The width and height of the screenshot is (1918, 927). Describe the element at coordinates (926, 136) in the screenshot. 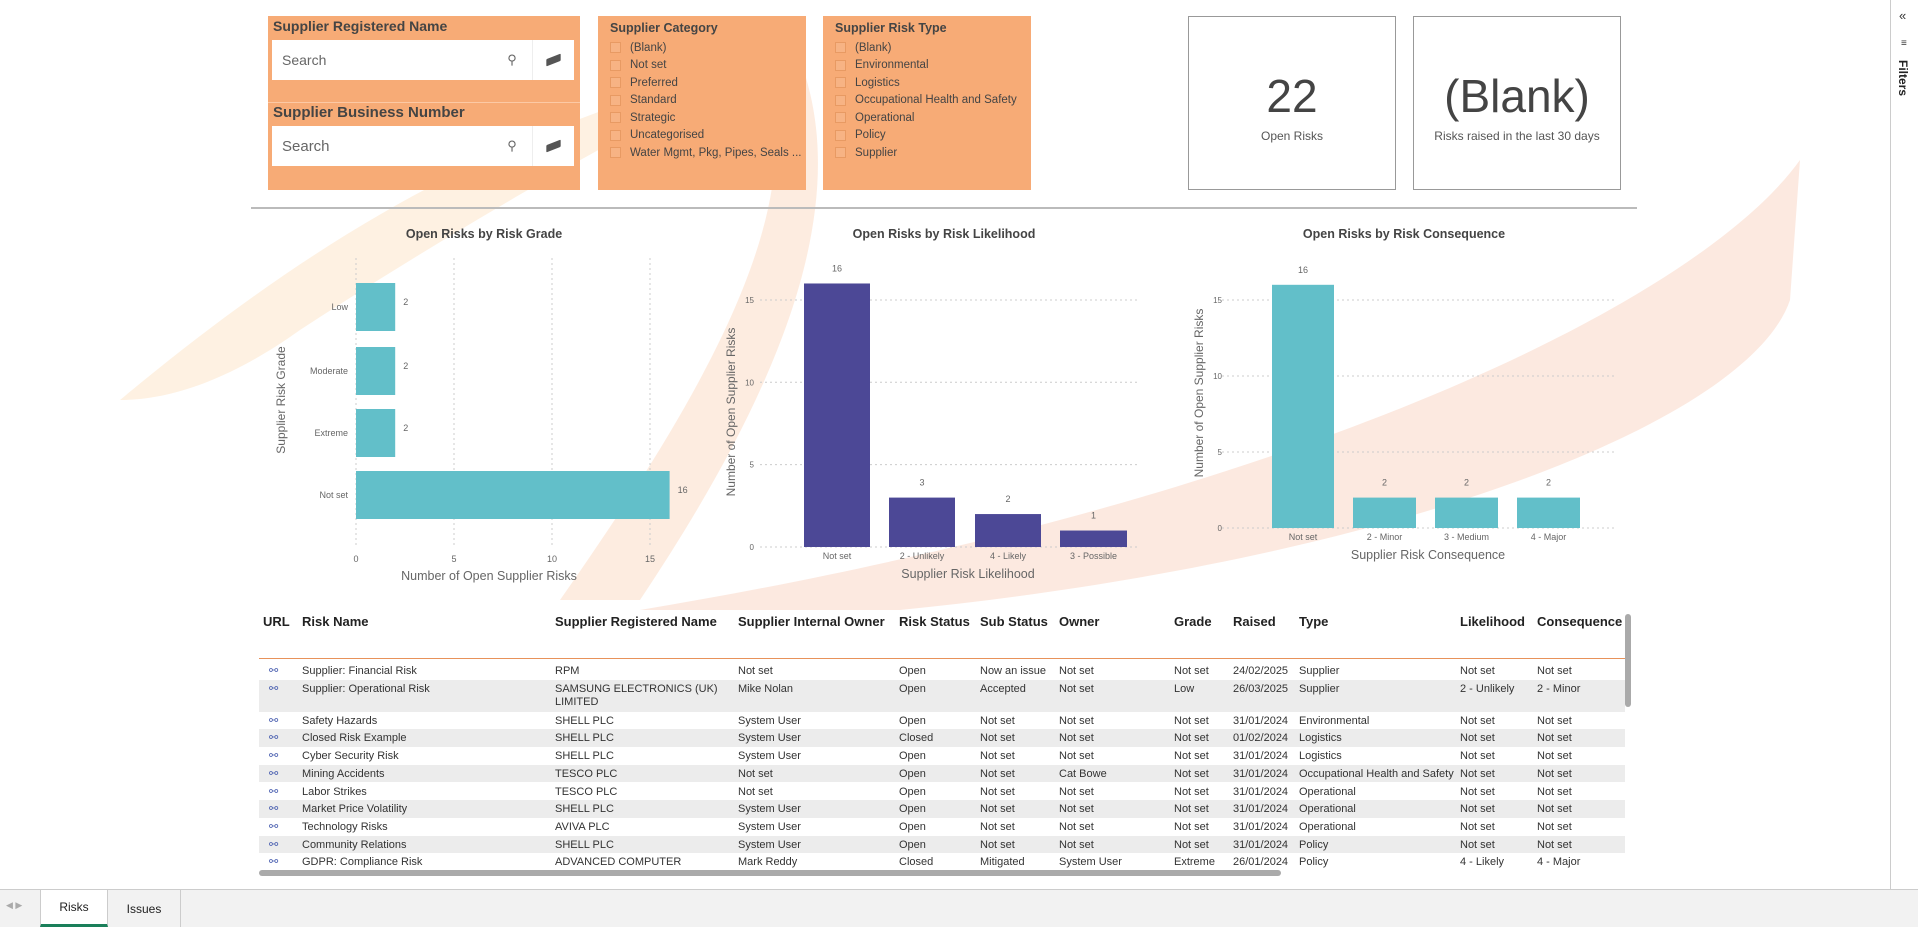

I see `filter-option: Policy` at that location.